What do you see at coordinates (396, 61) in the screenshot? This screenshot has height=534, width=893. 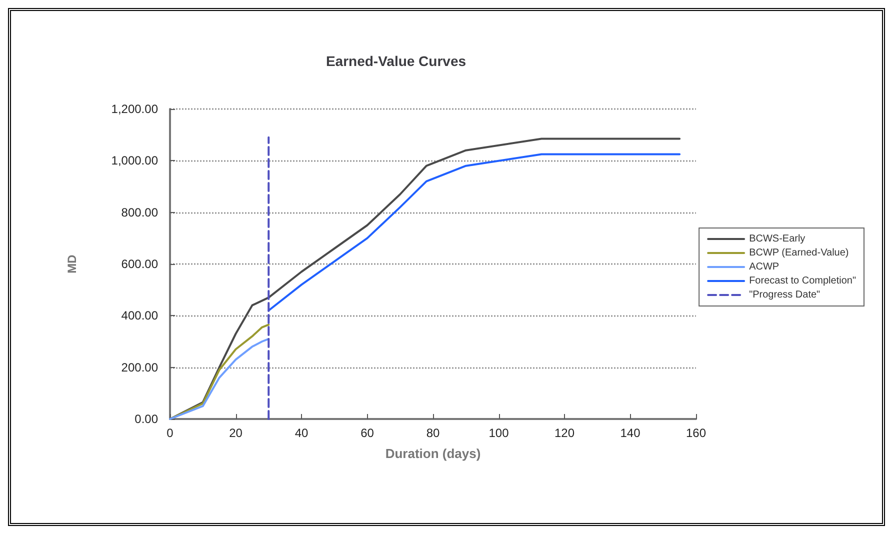 I see `chart-title: Earned-Value Curves` at bounding box center [396, 61].